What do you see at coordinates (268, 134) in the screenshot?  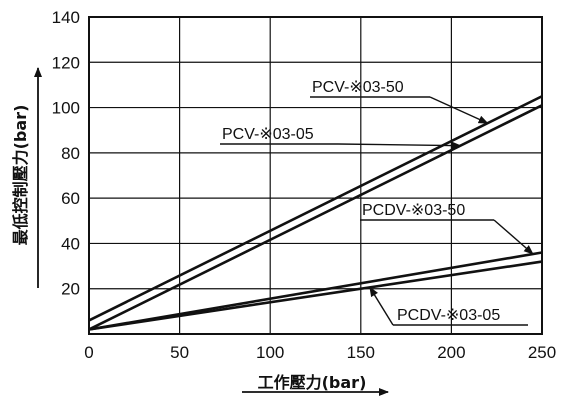 I see `series-label-2: PCV-※03-05` at bounding box center [268, 134].